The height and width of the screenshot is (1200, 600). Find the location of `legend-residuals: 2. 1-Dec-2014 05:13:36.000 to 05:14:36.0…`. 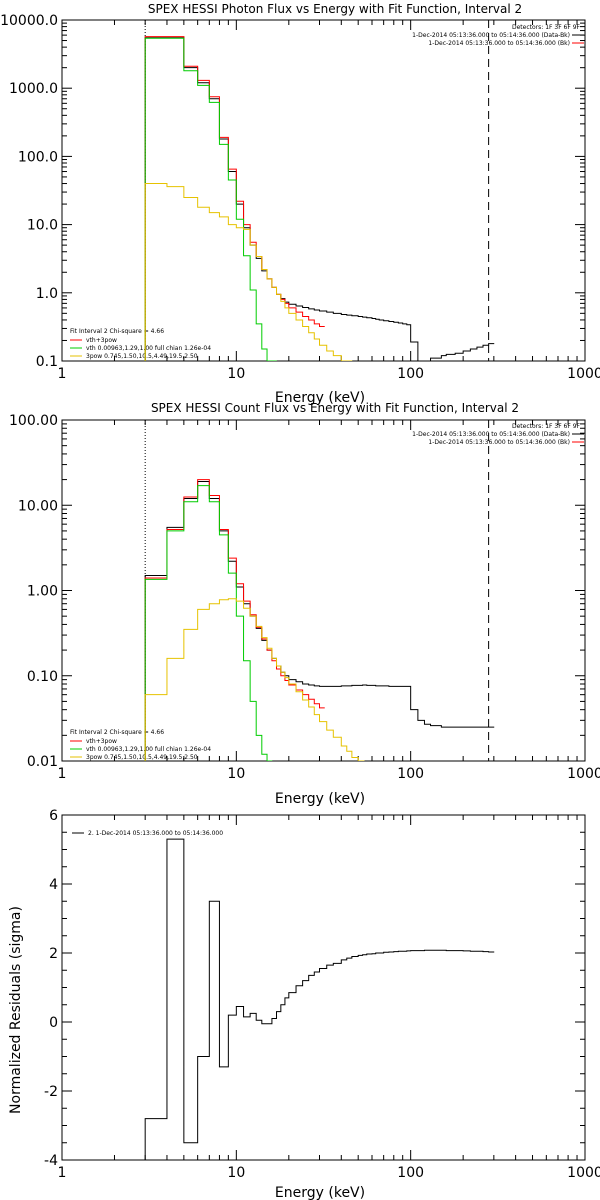

legend-residuals: 2. 1-Dec-2014 05:13:36.000 to 05:14:36.0… is located at coordinates (155, 833).